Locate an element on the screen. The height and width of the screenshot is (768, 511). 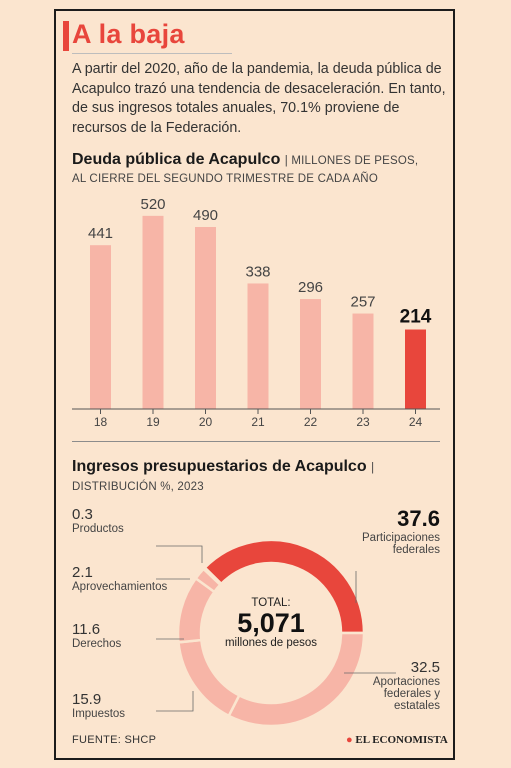
source-note: FUENTE: SHCP is located at coordinates (114, 740).